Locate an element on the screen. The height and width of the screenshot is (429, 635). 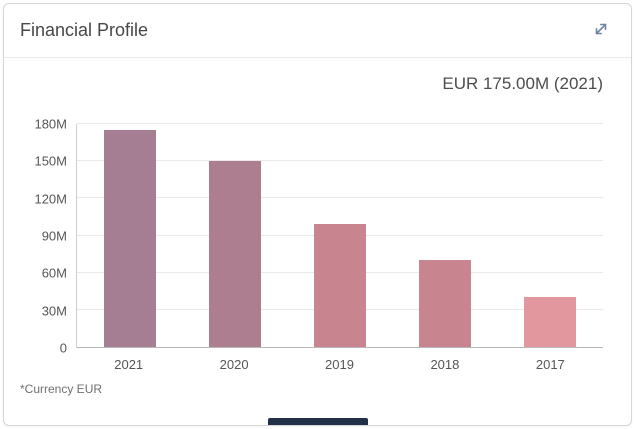
bar-2021 is located at coordinates (129, 238).